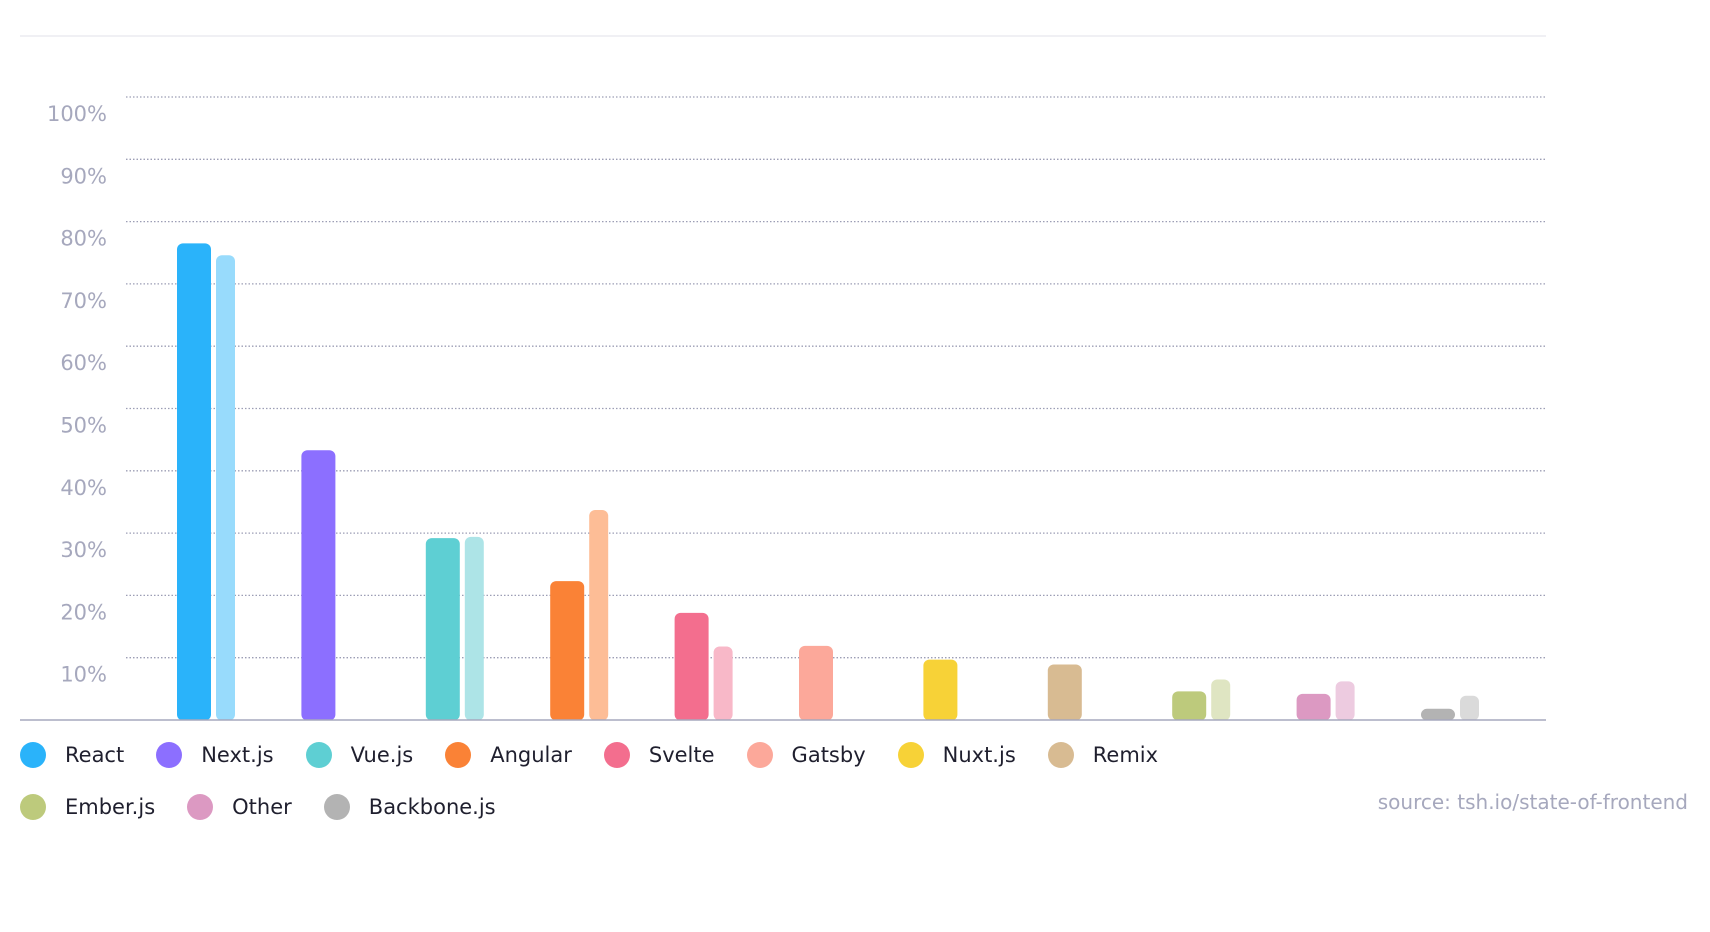  I want to click on legend-item-react: React, so click(72, 755).